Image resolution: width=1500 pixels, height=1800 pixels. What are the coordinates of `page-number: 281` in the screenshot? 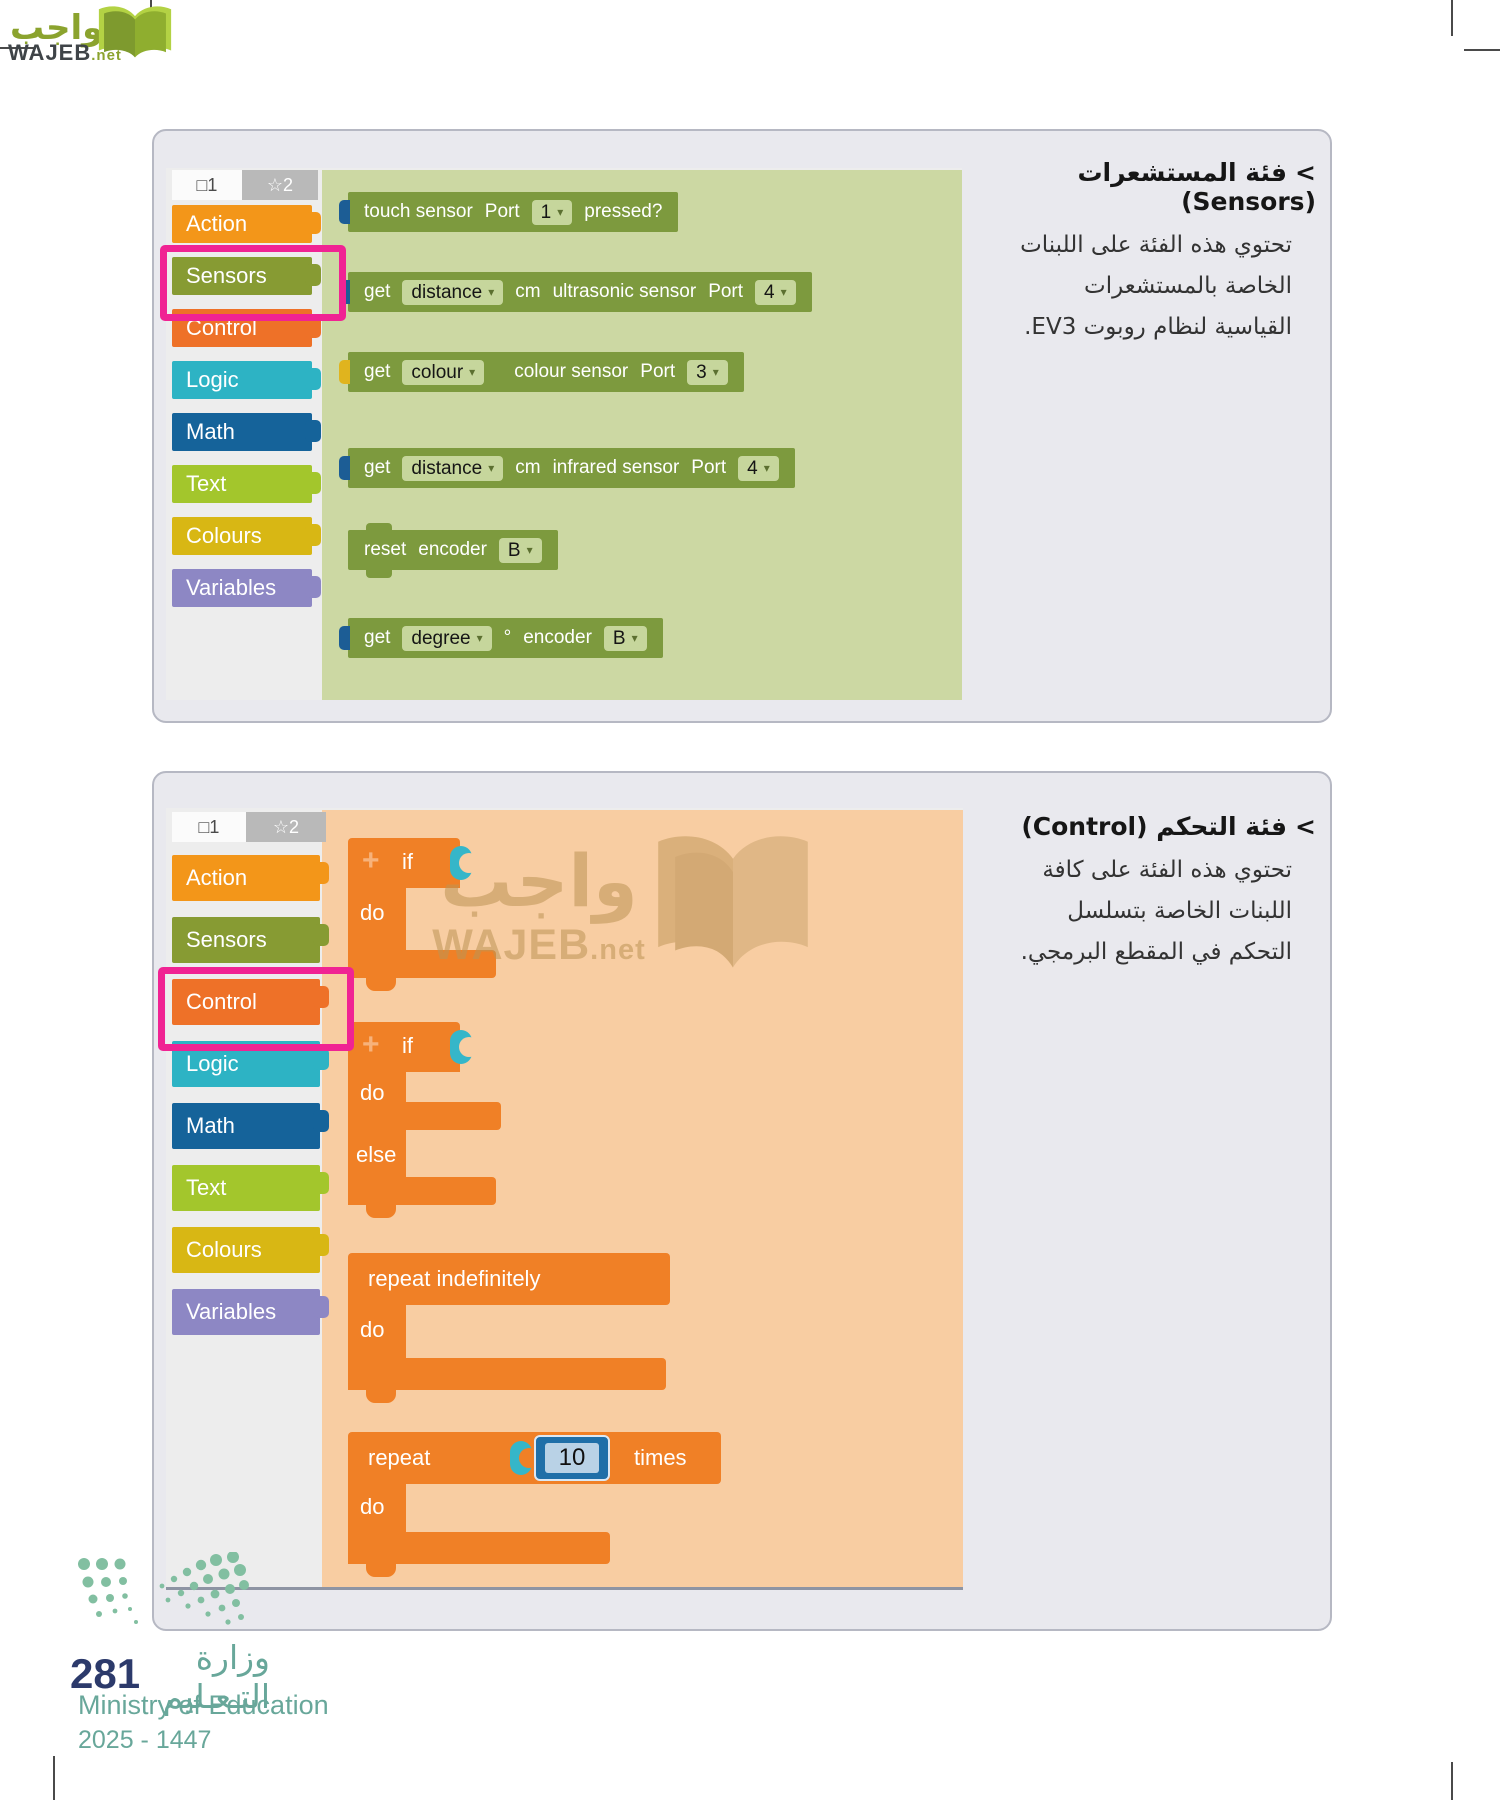 It's located at (105, 1673).